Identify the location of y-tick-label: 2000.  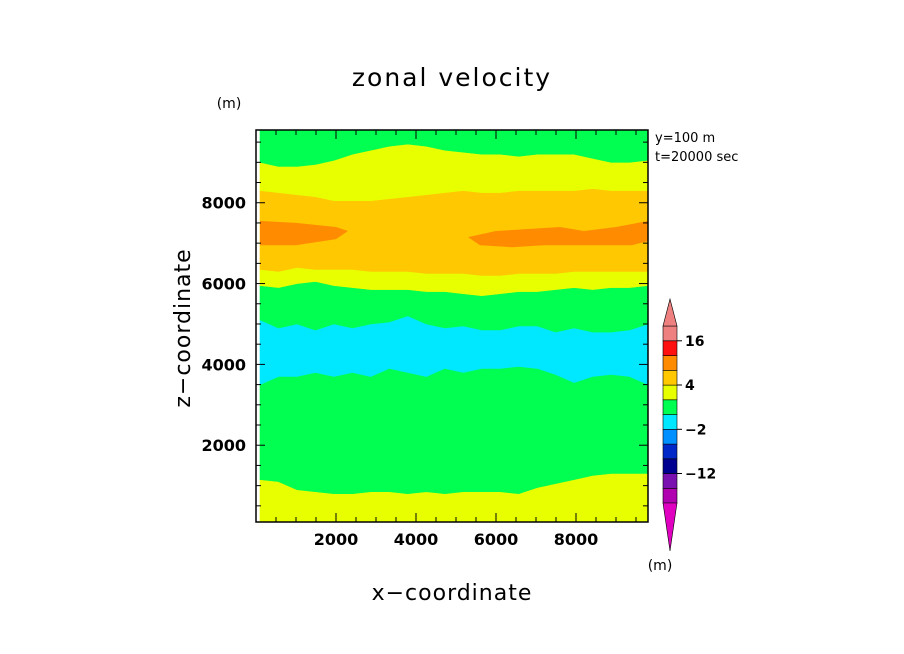
(223, 445).